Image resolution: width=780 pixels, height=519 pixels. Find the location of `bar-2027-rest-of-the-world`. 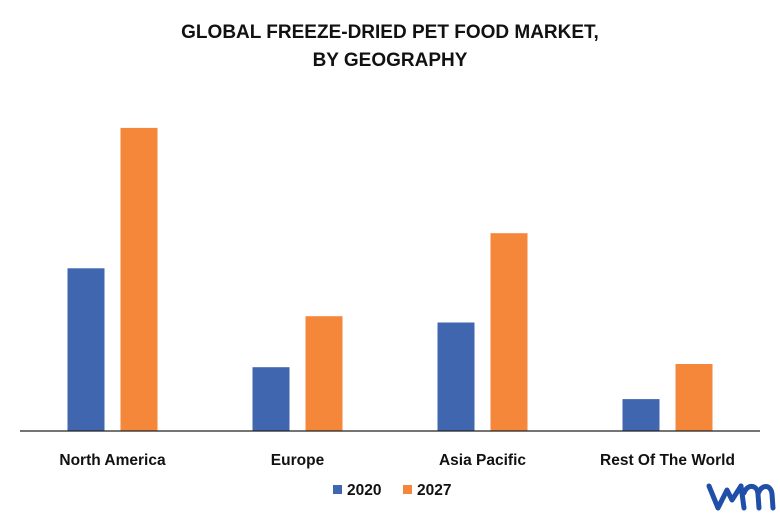

bar-2027-rest-of-the-world is located at coordinates (694, 397).